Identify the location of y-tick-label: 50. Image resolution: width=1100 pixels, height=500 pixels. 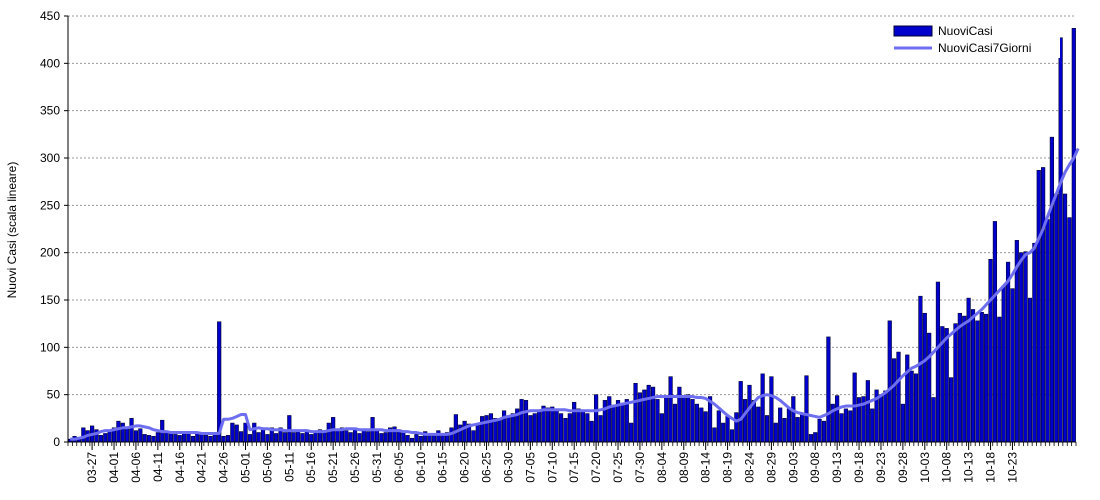
(54, 395).